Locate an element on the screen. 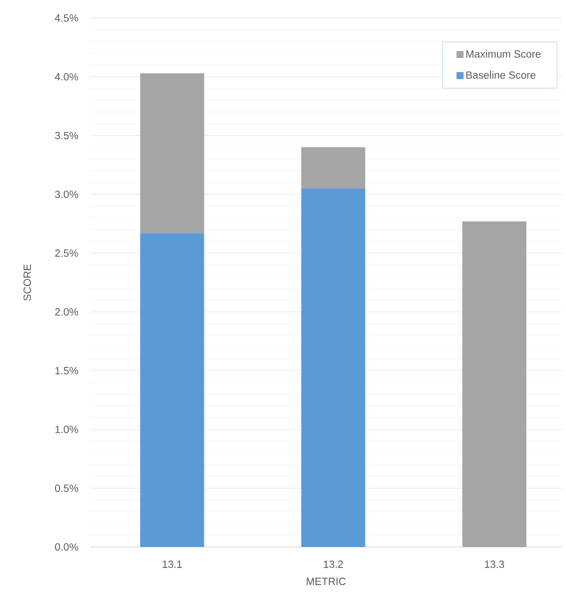 The width and height of the screenshot is (566, 598). x-tick-label: 13.3 is located at coordinates (494, 564).